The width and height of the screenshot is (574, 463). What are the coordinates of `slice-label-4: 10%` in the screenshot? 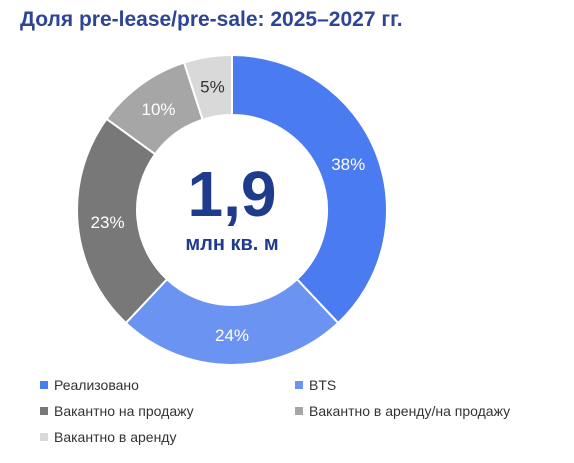 It's located at (159, 109).